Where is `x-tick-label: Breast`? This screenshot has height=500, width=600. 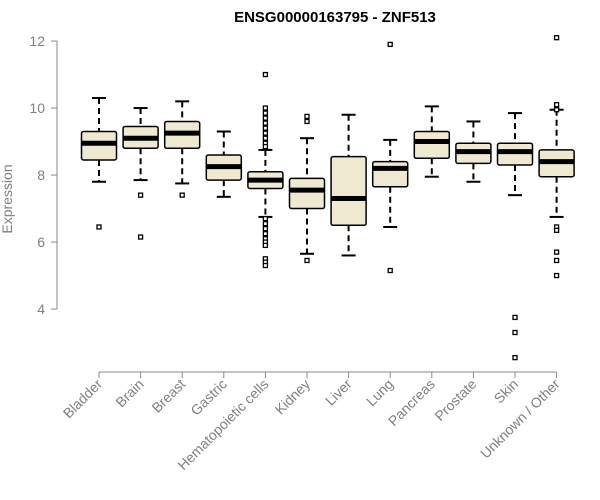 x-tick-label: Breast is located at coordinates (168, 396).